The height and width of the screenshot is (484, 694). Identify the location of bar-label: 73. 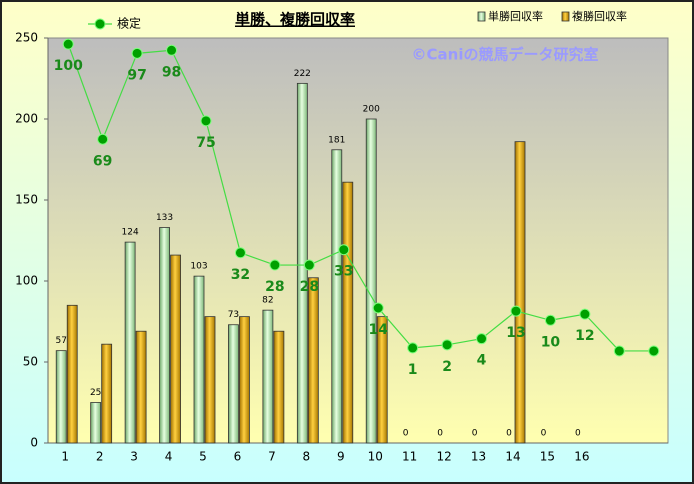
(233, 315).